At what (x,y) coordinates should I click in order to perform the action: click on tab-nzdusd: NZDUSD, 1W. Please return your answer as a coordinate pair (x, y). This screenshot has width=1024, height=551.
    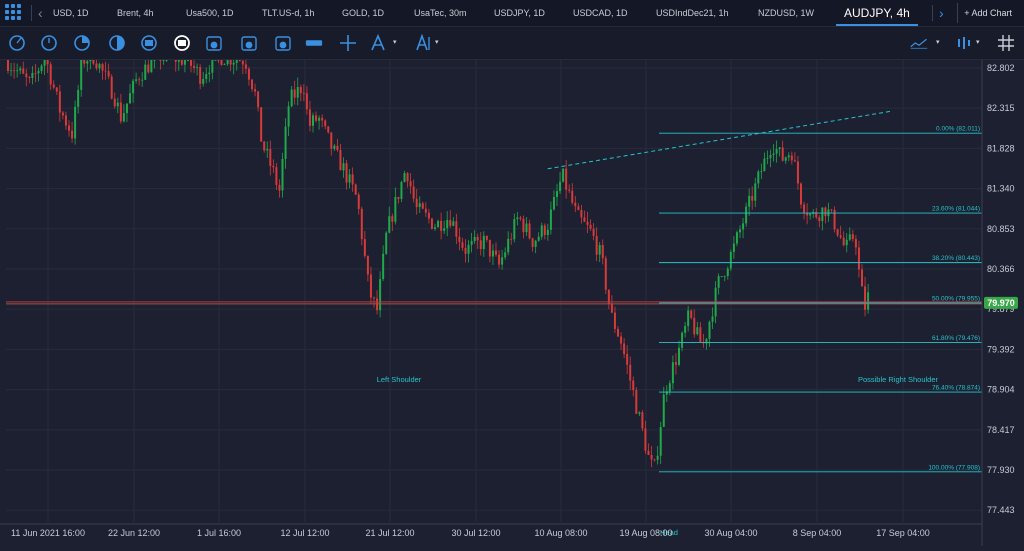
    Looking at the image, I should click on (786, 13).